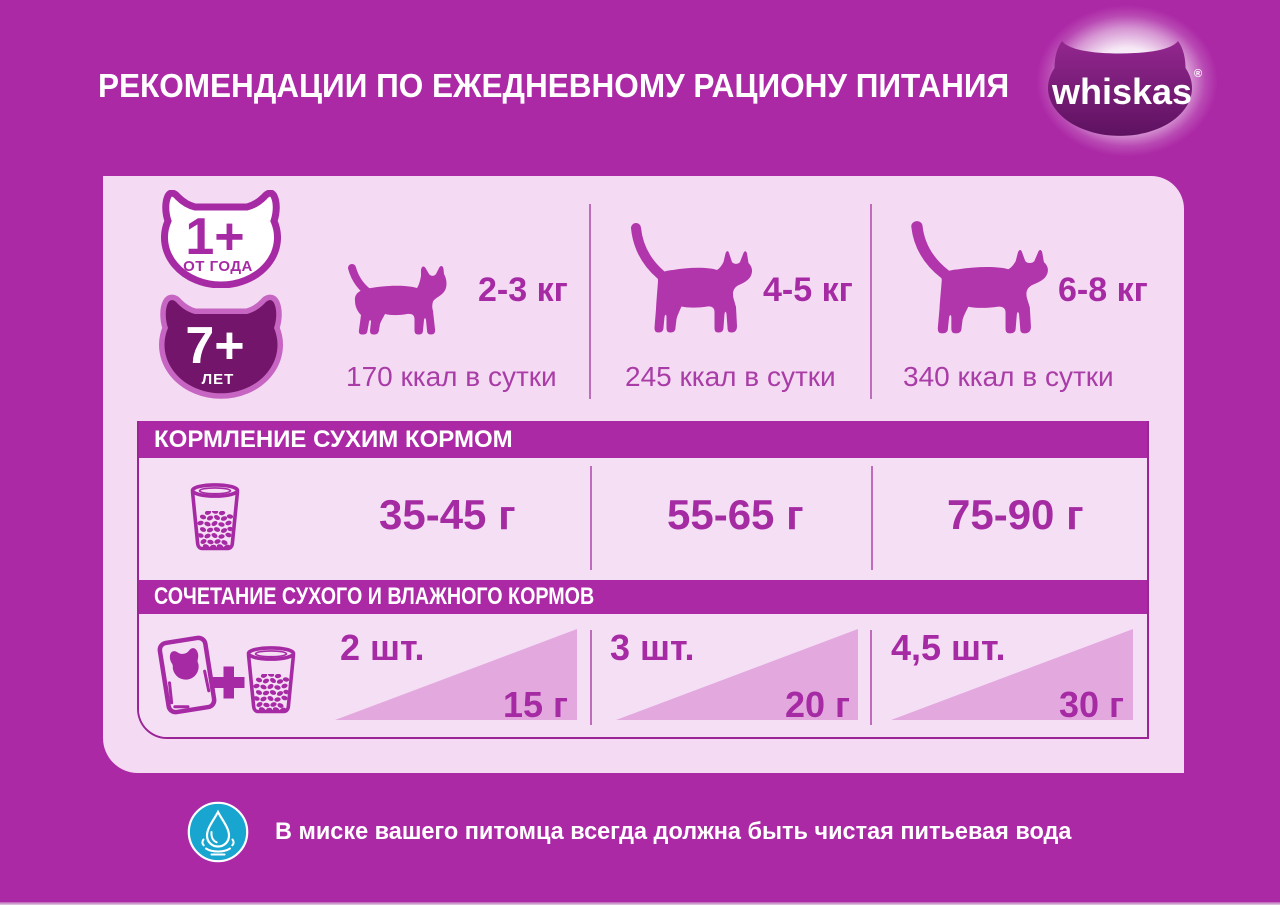 This screenshot has height=905, width=1280. I want to click on svg-text: 1+, so click(214, 237).